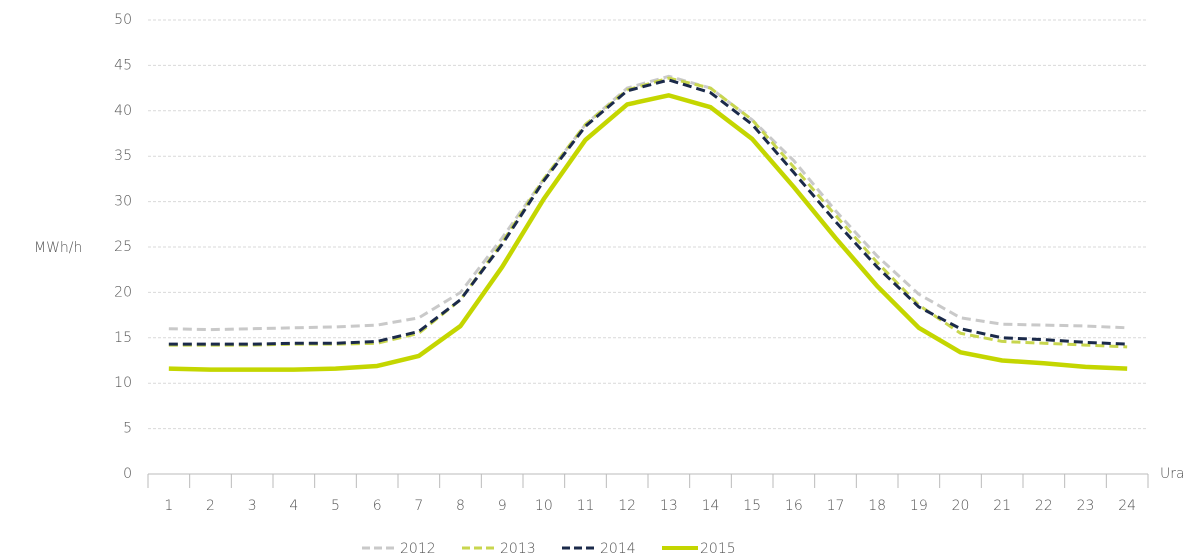  Describe the element at coordinates (1172, 474) in the screenshot. I see `x-axis-label: Ura` at that location.